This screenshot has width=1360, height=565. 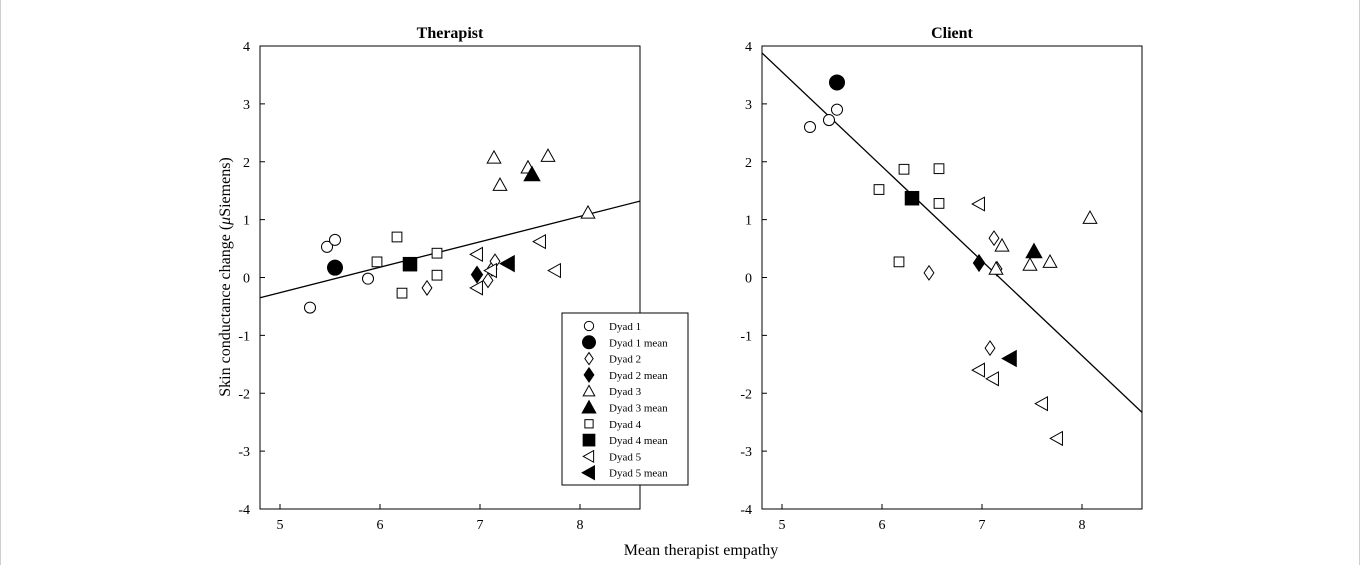 I want to click on legend-marker-dyad-2-mean, so click(x=589, y=374).